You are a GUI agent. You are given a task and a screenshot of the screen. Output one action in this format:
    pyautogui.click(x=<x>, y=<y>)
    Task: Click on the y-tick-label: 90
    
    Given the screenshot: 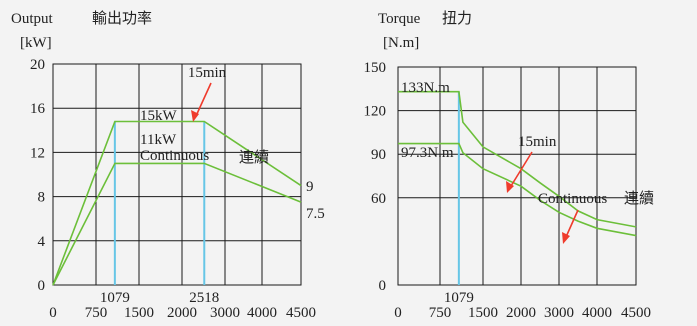 What is the action you would take?
    pyautogui.click(x=378, y=155)
    